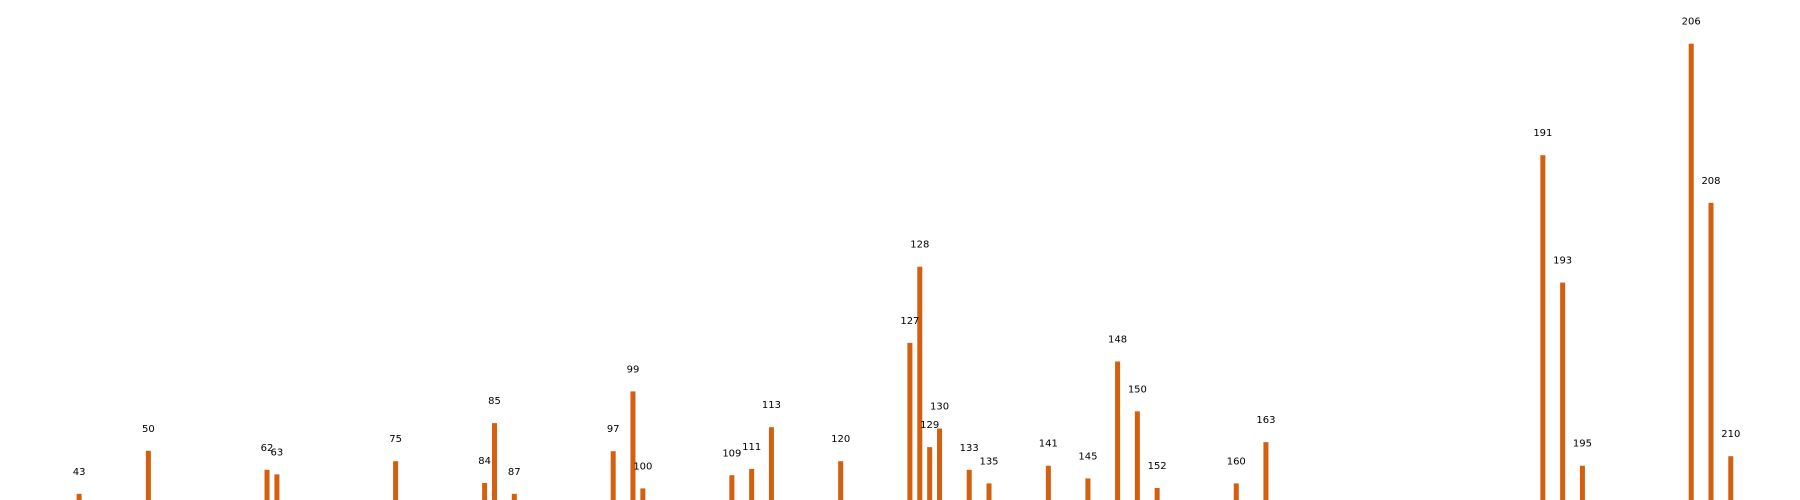 The width and height of the screenshot is (1800, 500). What do you see at coordinates (395, 439) in the screenshot?
I see `bar-label-75: 75` at bounding box center [395, 439].